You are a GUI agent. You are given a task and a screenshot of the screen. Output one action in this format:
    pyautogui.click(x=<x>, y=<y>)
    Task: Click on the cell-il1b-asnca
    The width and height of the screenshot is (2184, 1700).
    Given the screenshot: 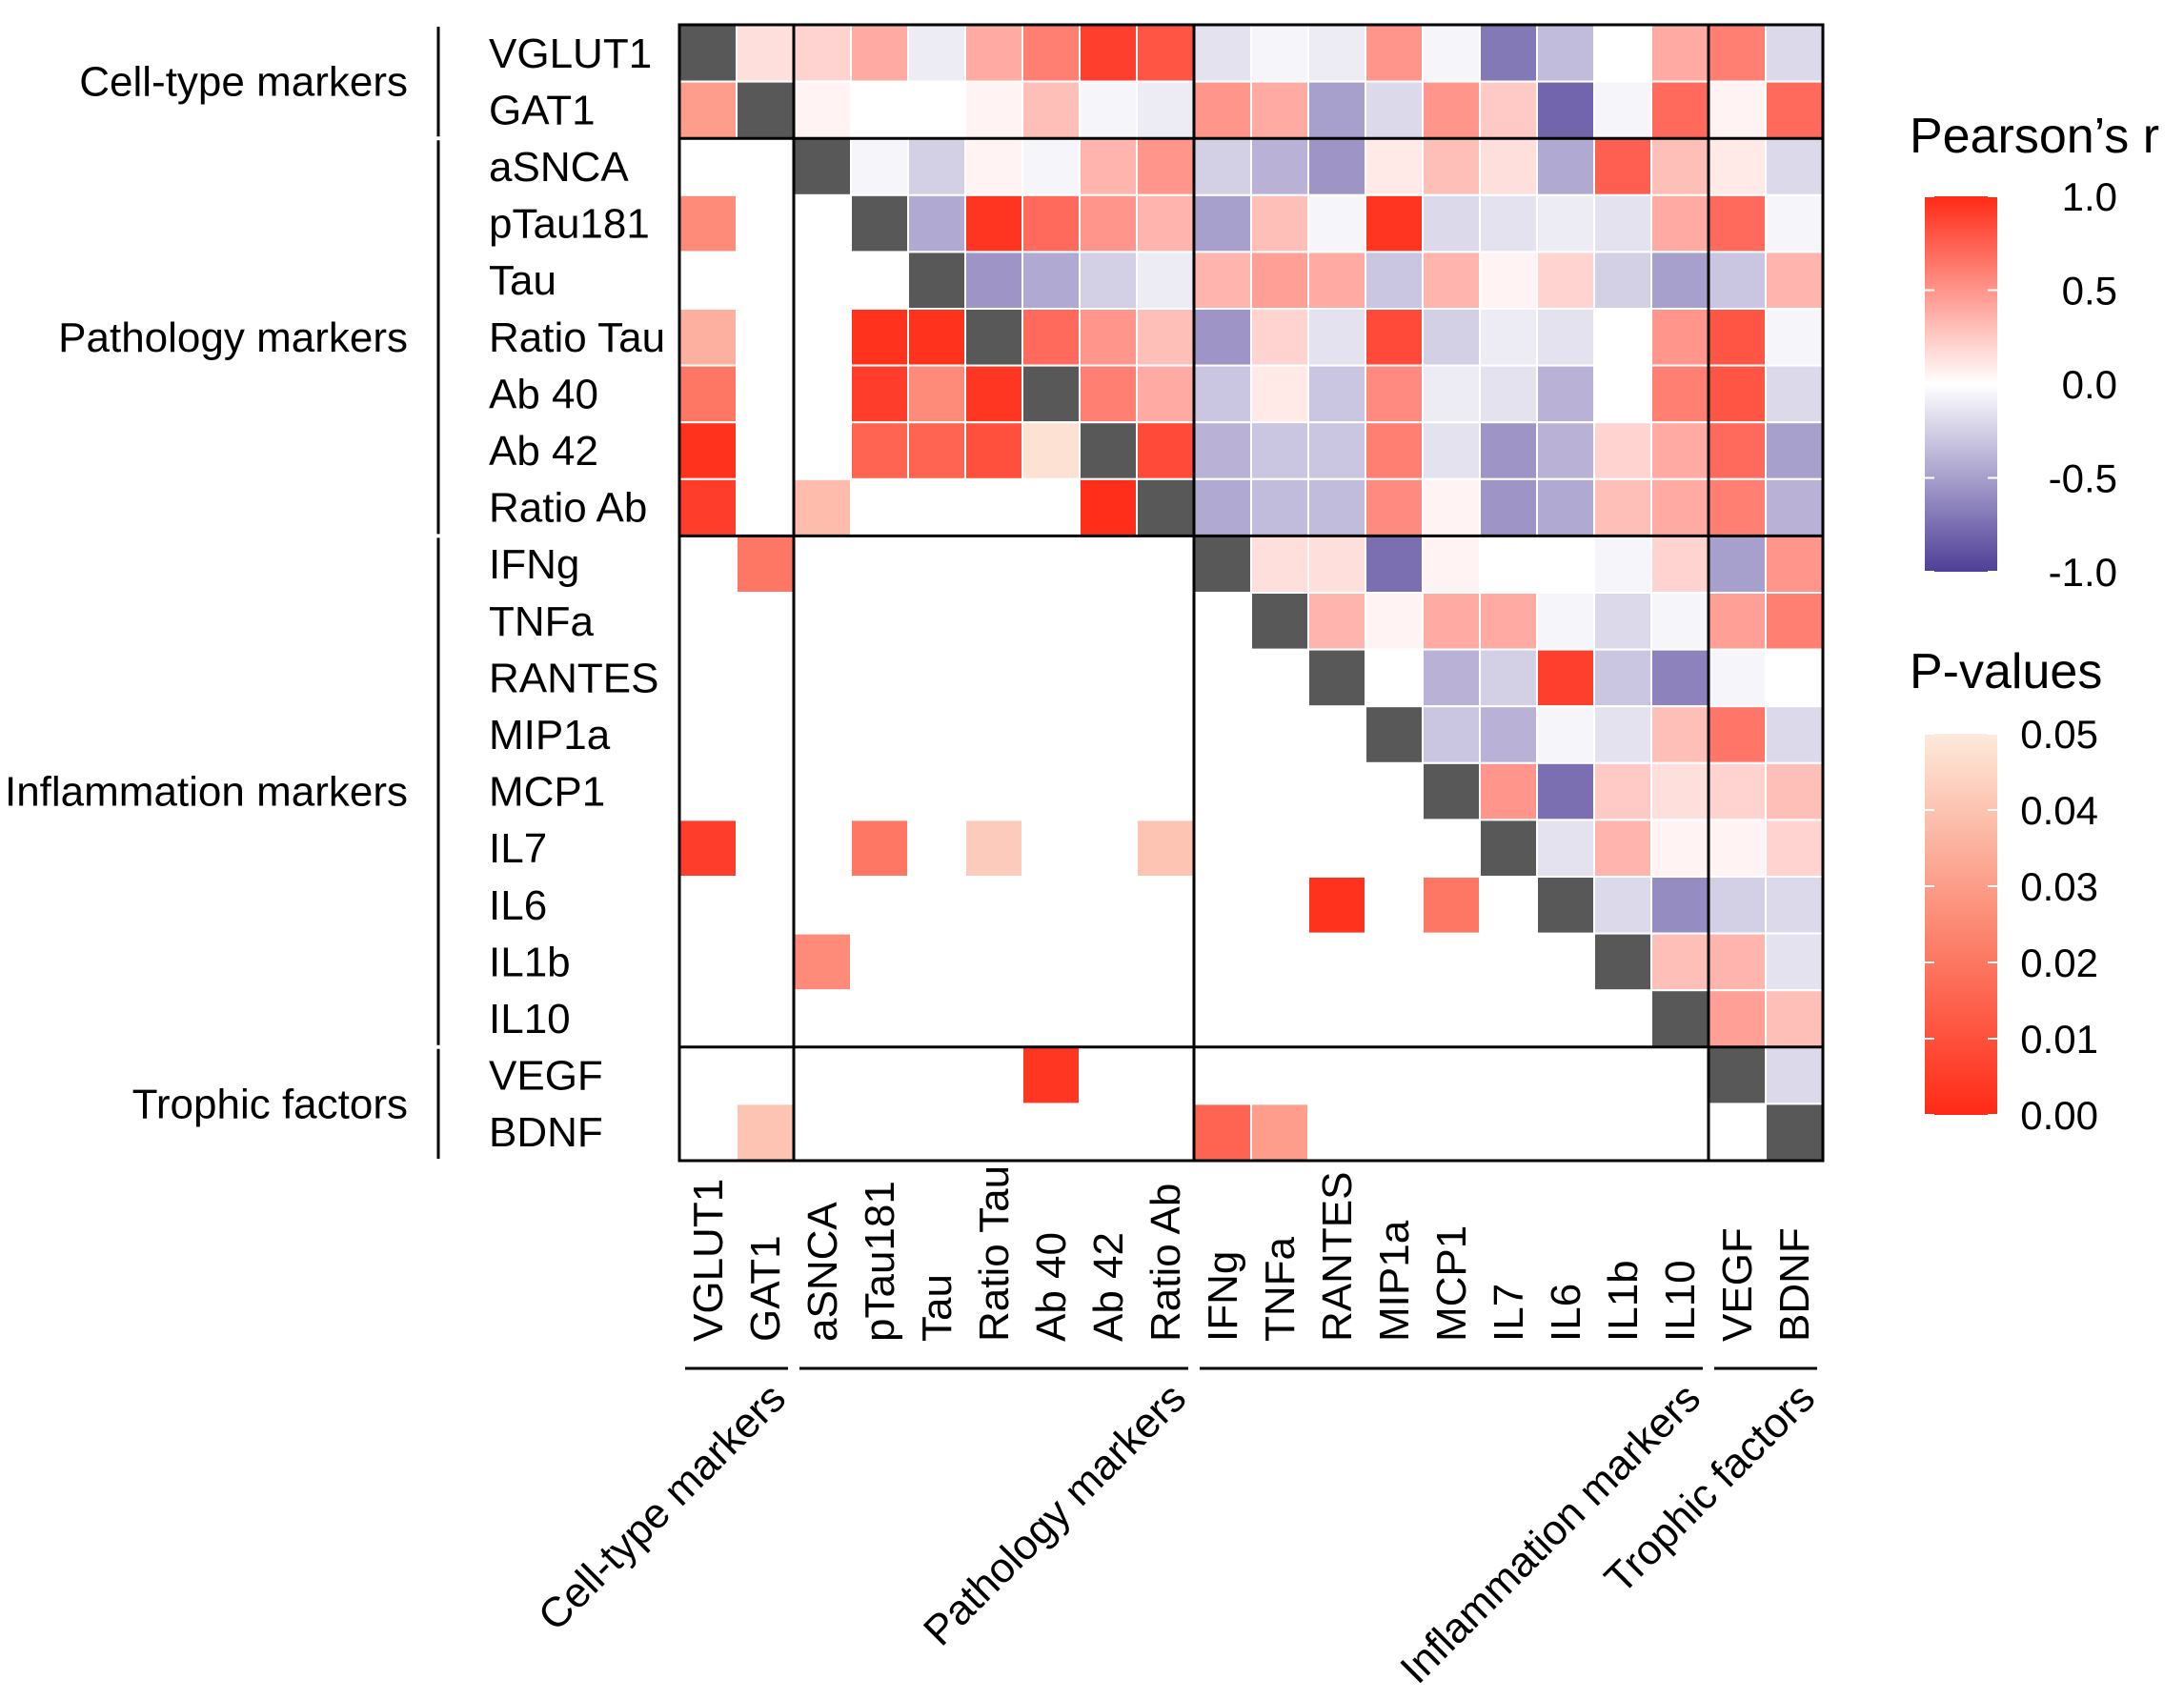 What is the action you would take?
    pyautogui.click(x=822, y=962)
    